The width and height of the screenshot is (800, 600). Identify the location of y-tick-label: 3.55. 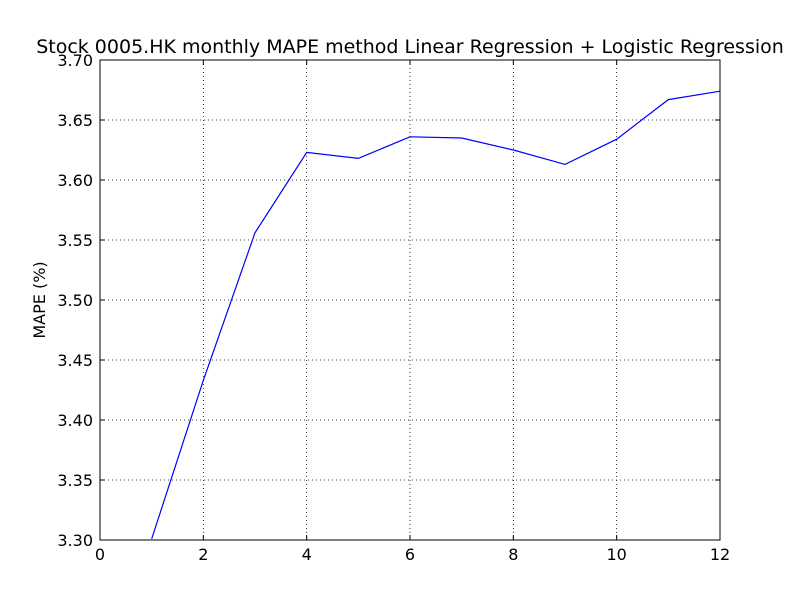
(75, 240).